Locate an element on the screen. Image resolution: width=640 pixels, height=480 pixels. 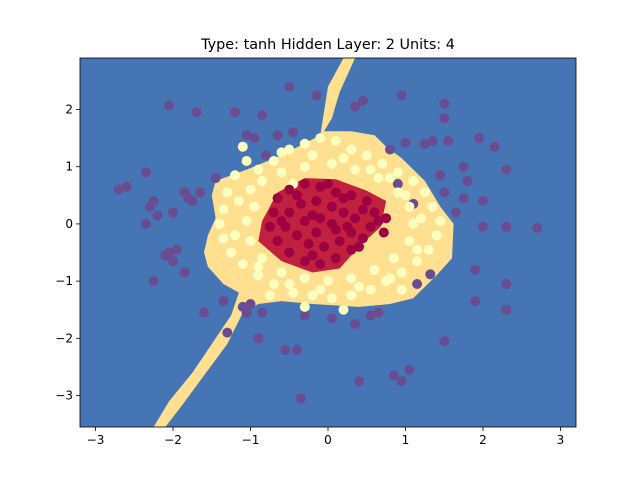
y-tick-label: 1 is located at coordinates (69, 167).